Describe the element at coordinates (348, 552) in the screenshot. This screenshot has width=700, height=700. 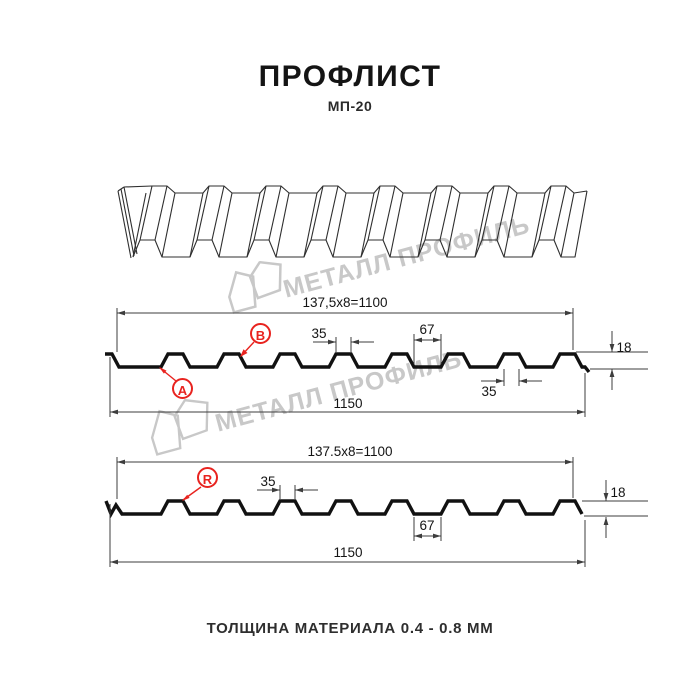
I see `dim-total-width-bottom: 1150` at that location.